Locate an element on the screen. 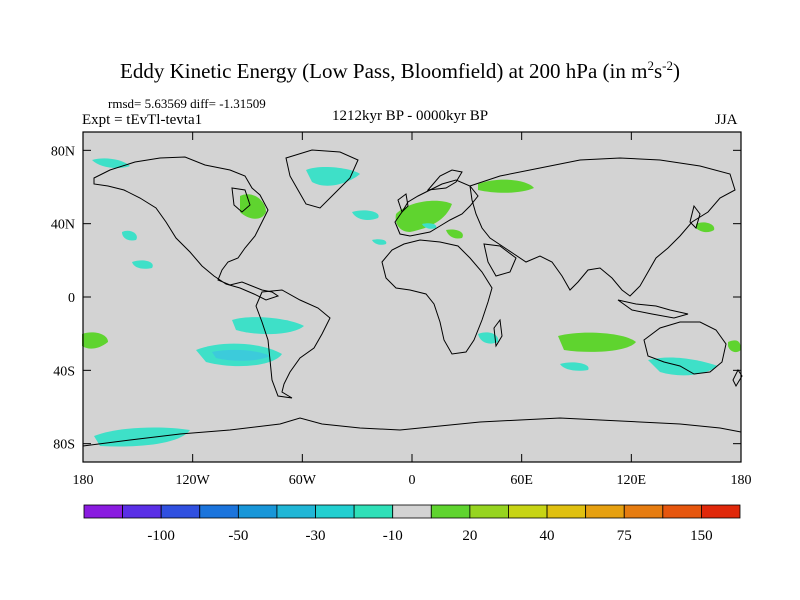  period-label: 1212kyr BP - 0000kyr BP is located at coordinates (410, 116).